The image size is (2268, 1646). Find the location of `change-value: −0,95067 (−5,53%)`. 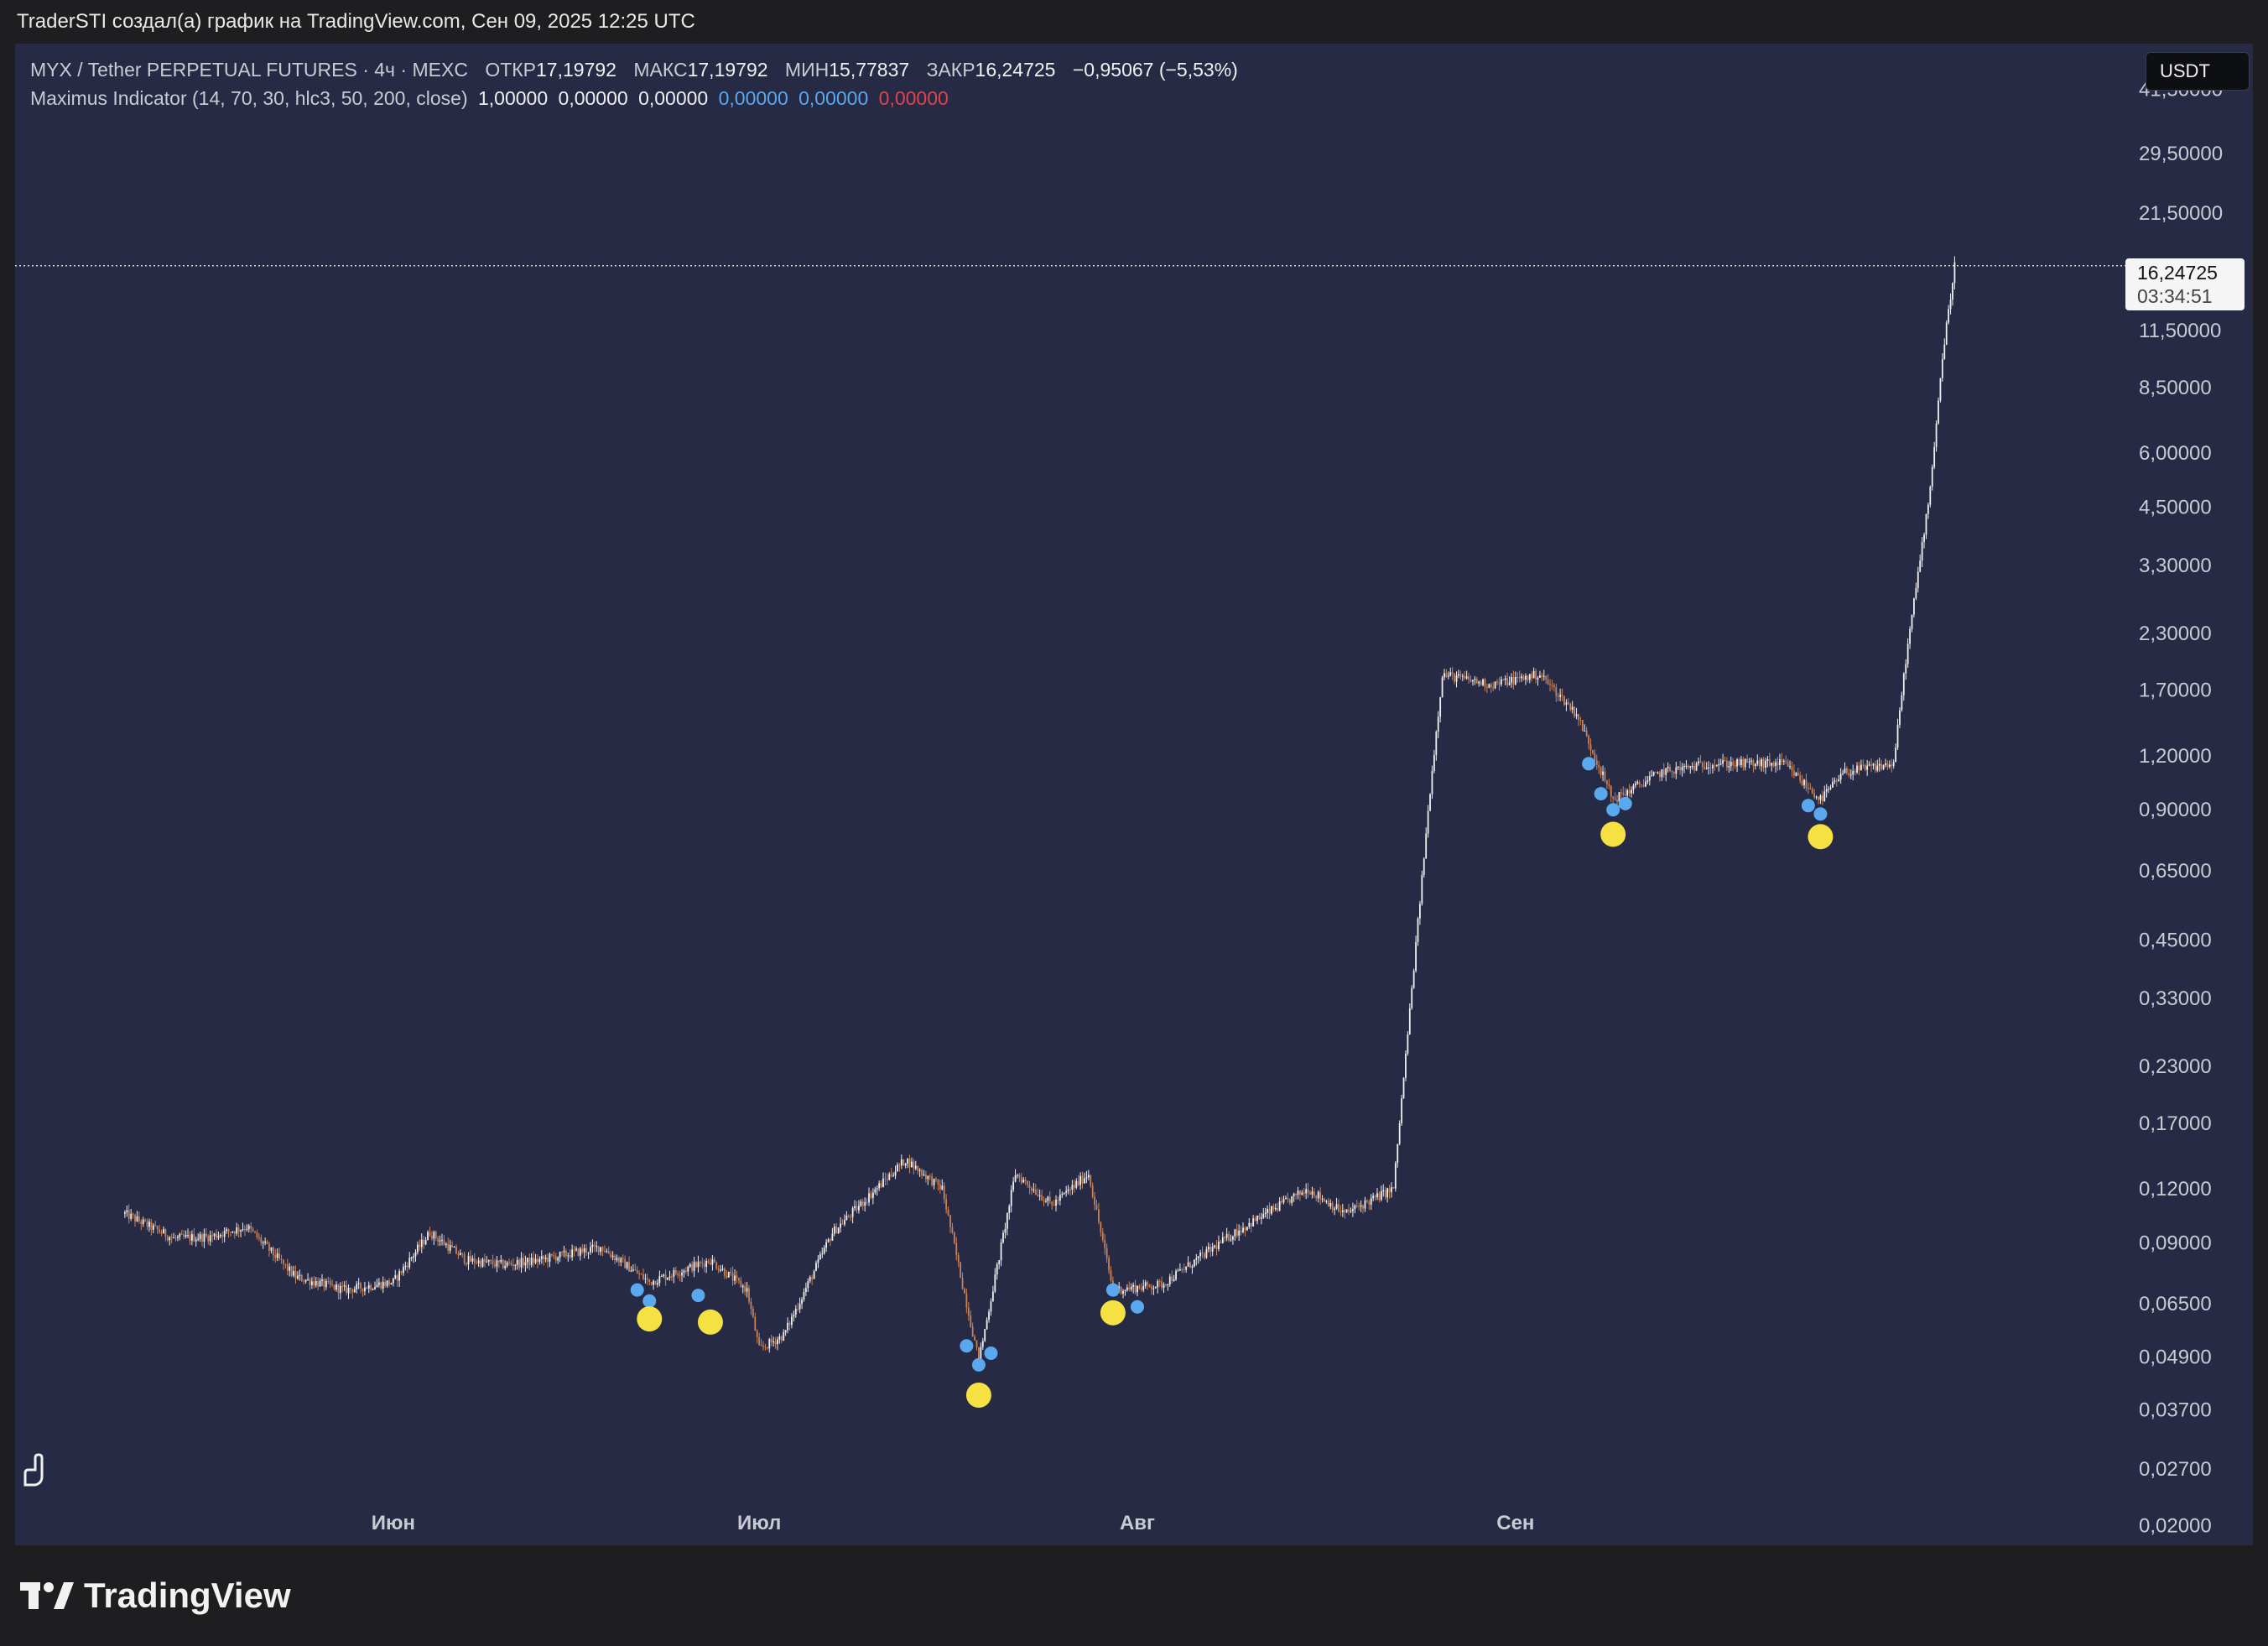

change-value: −0,95067 (−5,53%) is located at coordinates (1155, 70).